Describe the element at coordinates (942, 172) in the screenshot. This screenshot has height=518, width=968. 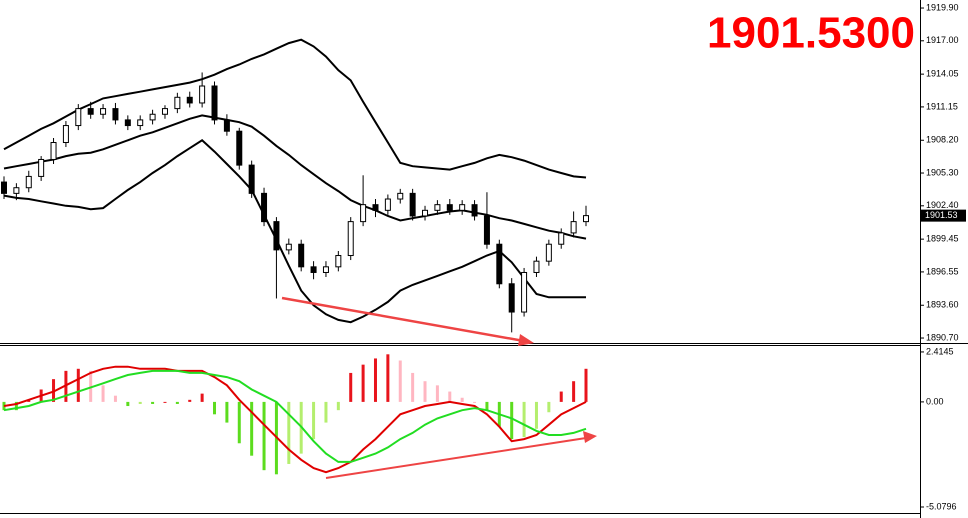
I see `y-tick-label: 1905.30` at that location.